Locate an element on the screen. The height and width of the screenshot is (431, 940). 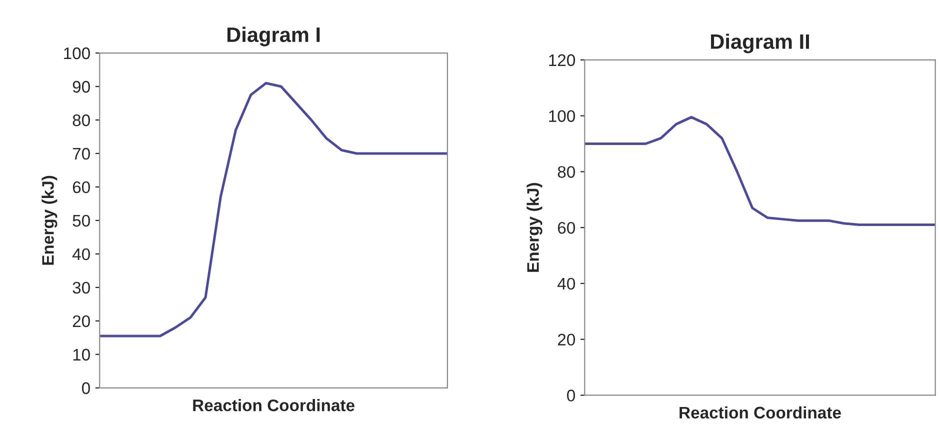
y-tick-label: 120 is located at coordinates (562, 60).